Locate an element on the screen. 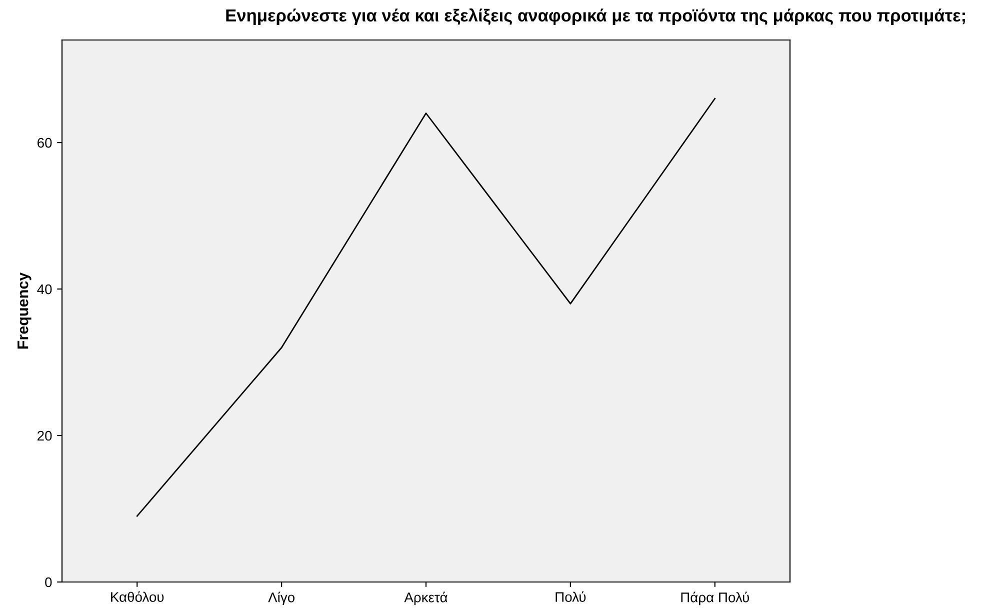 The width and height of the screenshot is (993, 612). y-tick-label: 0 is located at coordinates (48, 582).